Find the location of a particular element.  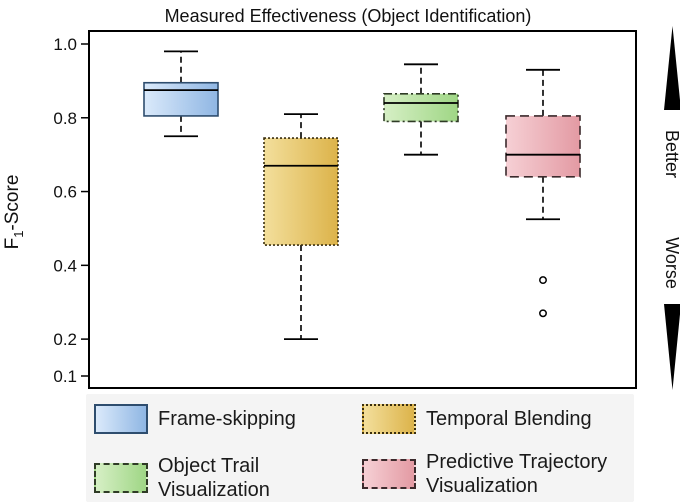

better-label: Better is located at coordinates (671, 154).